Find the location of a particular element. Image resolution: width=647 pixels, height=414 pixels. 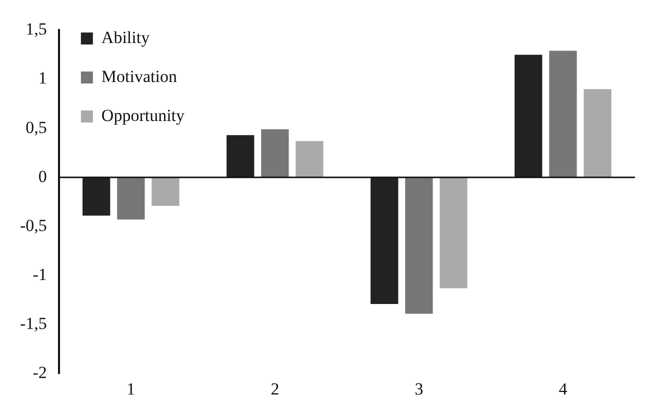

x-tick-label: 4 is located at coordinates (563, 388).